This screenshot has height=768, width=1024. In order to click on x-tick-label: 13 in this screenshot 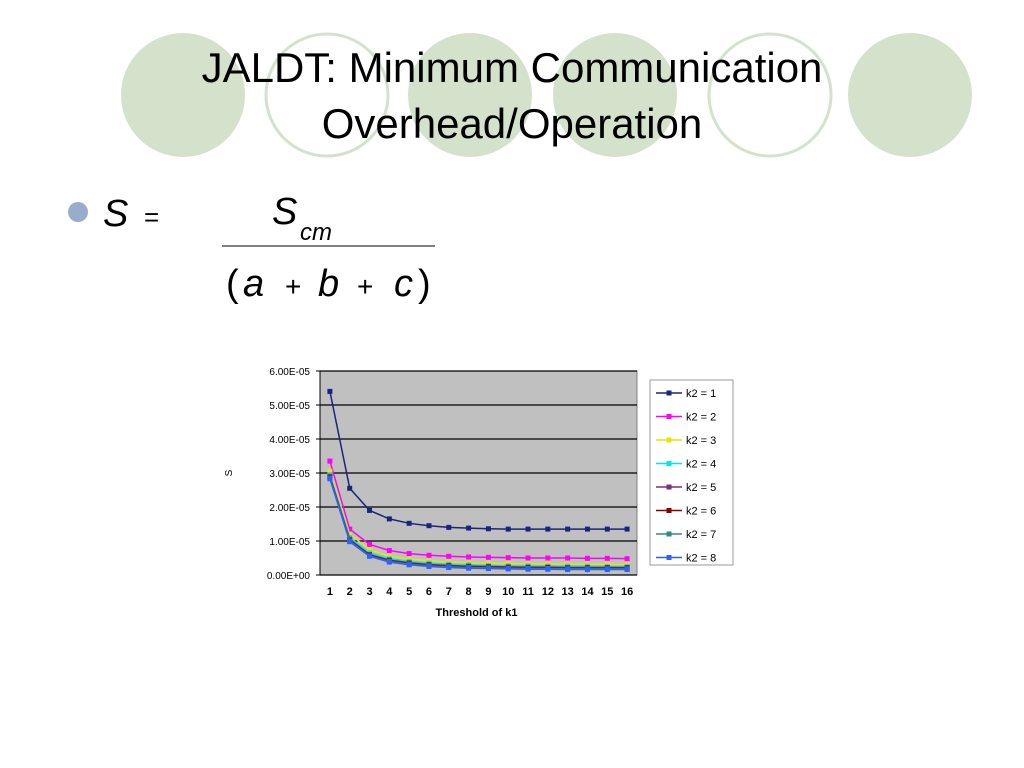, I will do `click(568, 592)`.